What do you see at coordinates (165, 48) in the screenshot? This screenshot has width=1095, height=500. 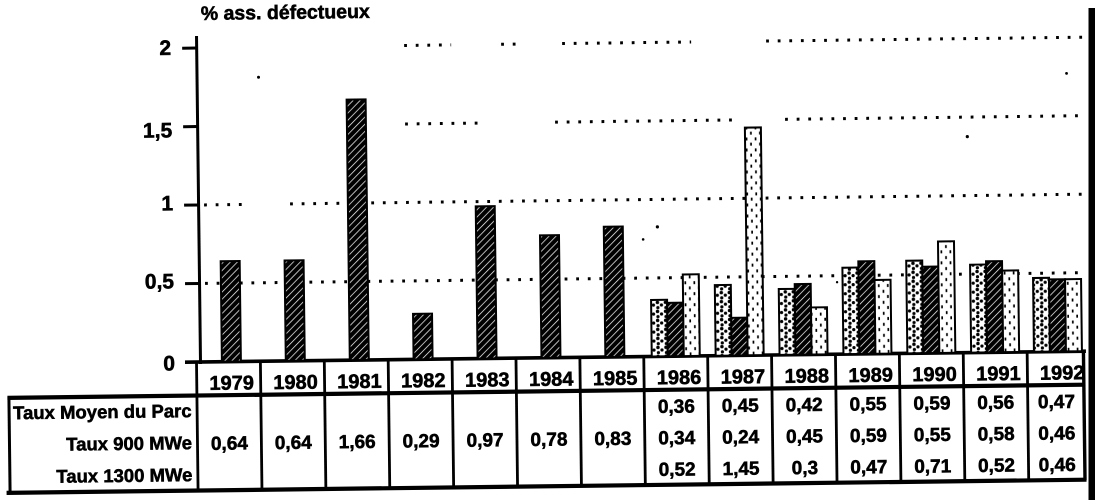 I see `svg-text: 2` at bounding box center [165, 48].